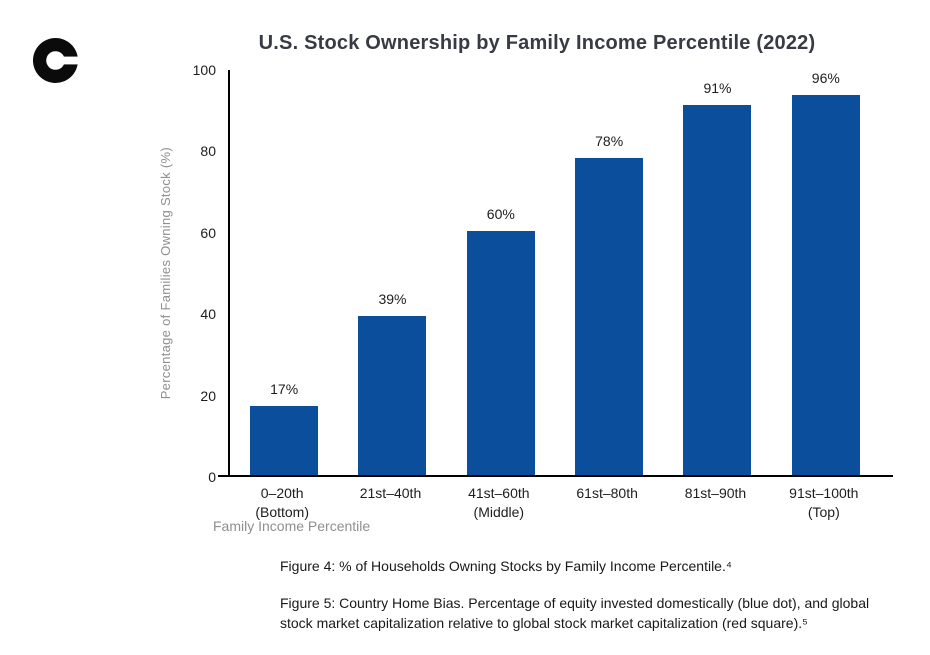 Image resolution: width=930 pixels, height=655 pixels. What do you see at coordinates (824, 502) in the screenshot?
I see `x-tick-label: 91st–100th (Top)` at bounding box center [824, 502].